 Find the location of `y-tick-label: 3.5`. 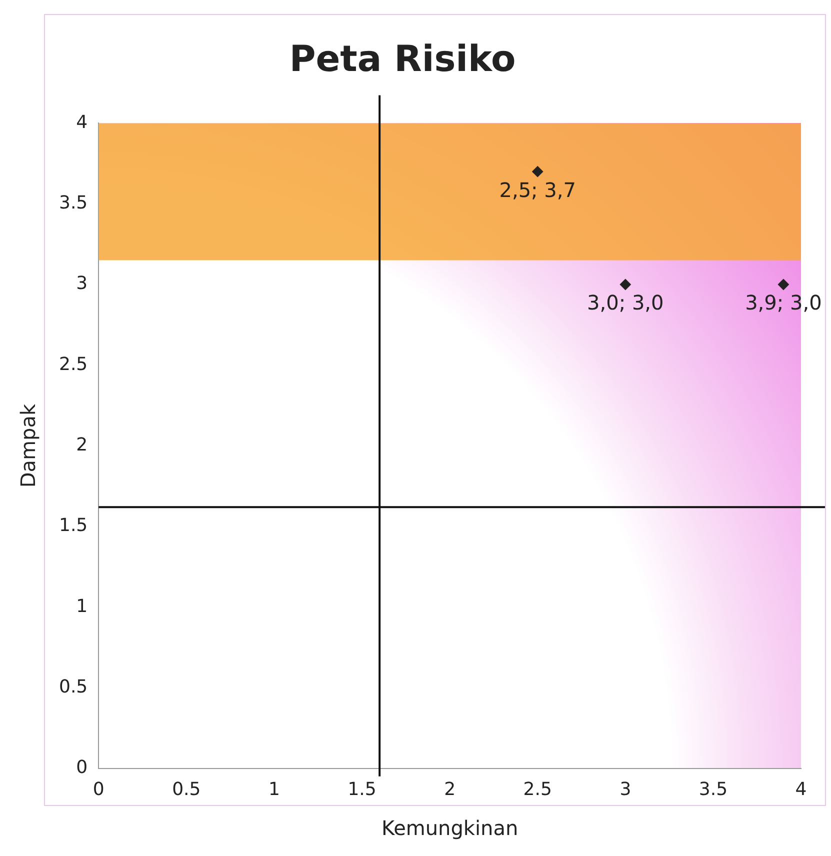

y-tick-label: 3.5 is located at coordinates (73, 203).